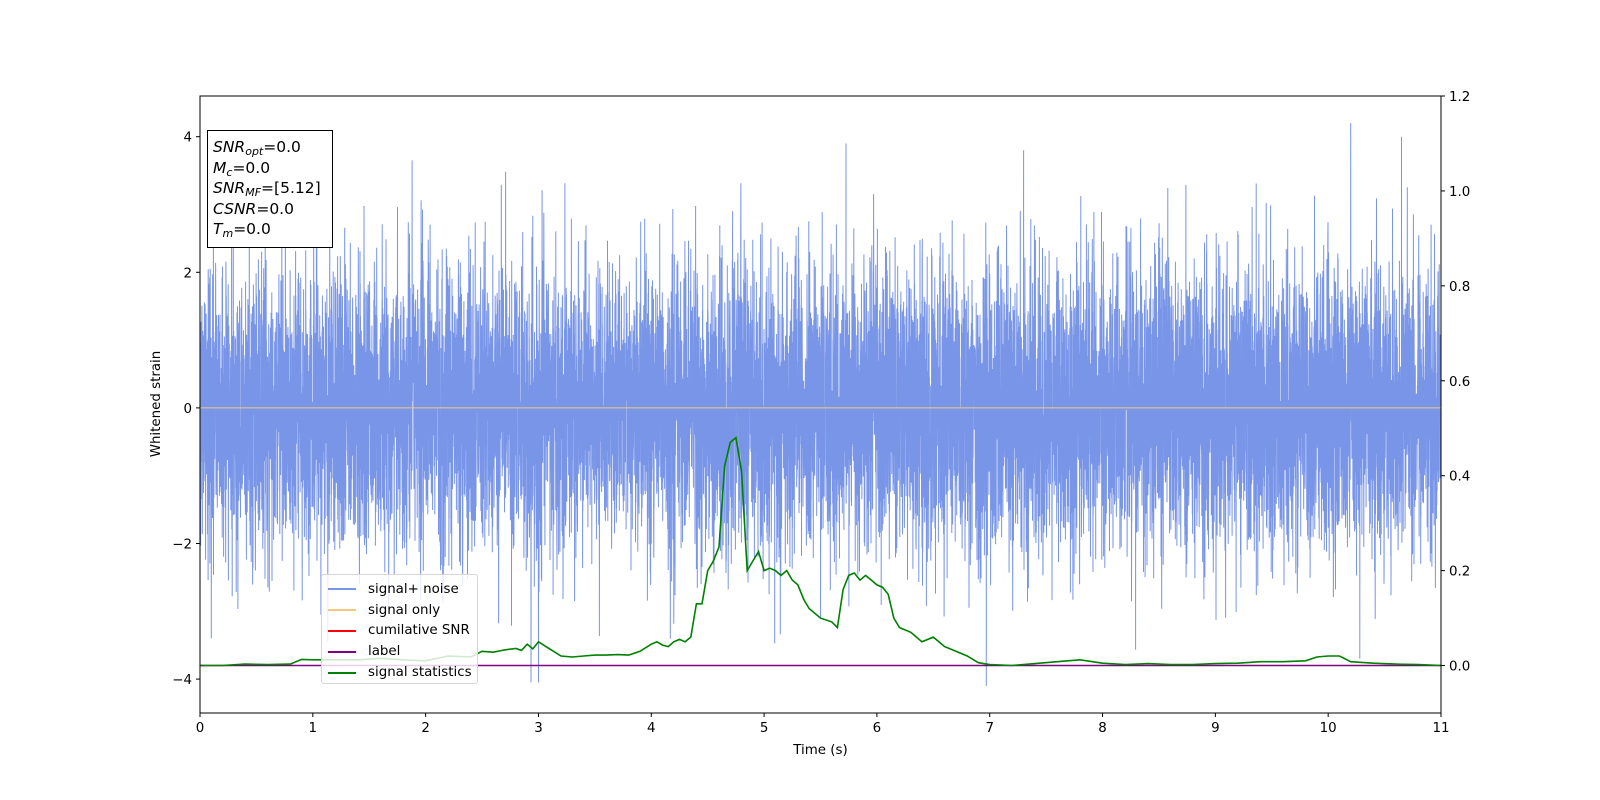 This screenshot has height=800, width=1600. Describe the element at coordinates (242, 230) in the screenshot. I see `tm-line: Tm=0.0` at that location.